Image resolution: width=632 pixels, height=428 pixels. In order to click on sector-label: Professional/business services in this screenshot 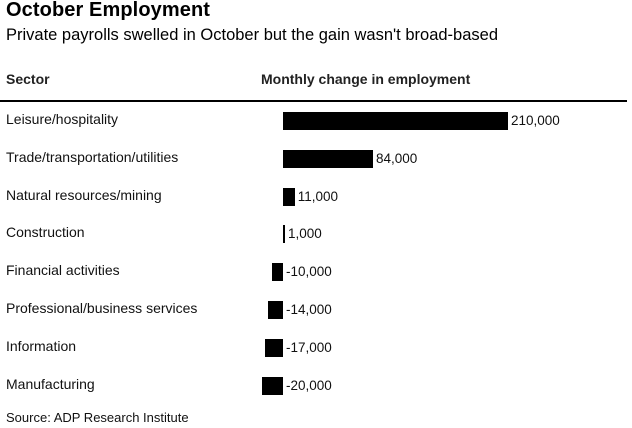, I will do `click(102, 308)`.